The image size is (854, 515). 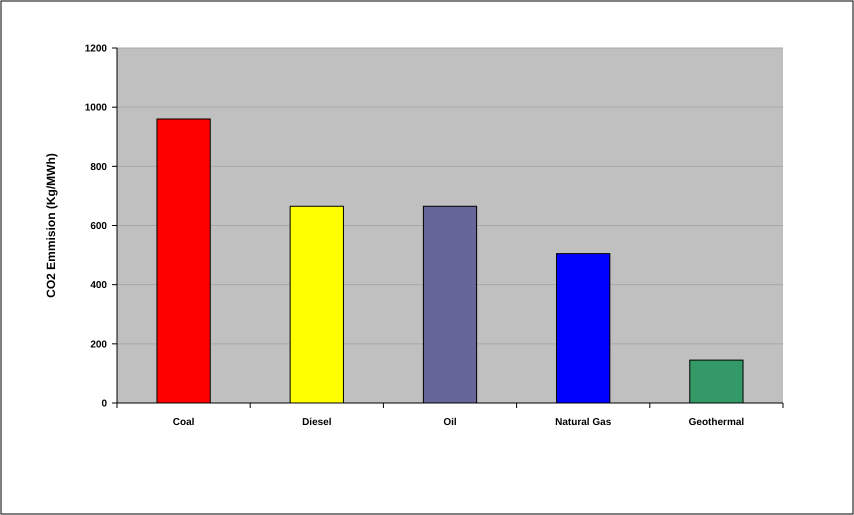 I want to click on y-tick-label: 1200, so click(x=96, y=49).